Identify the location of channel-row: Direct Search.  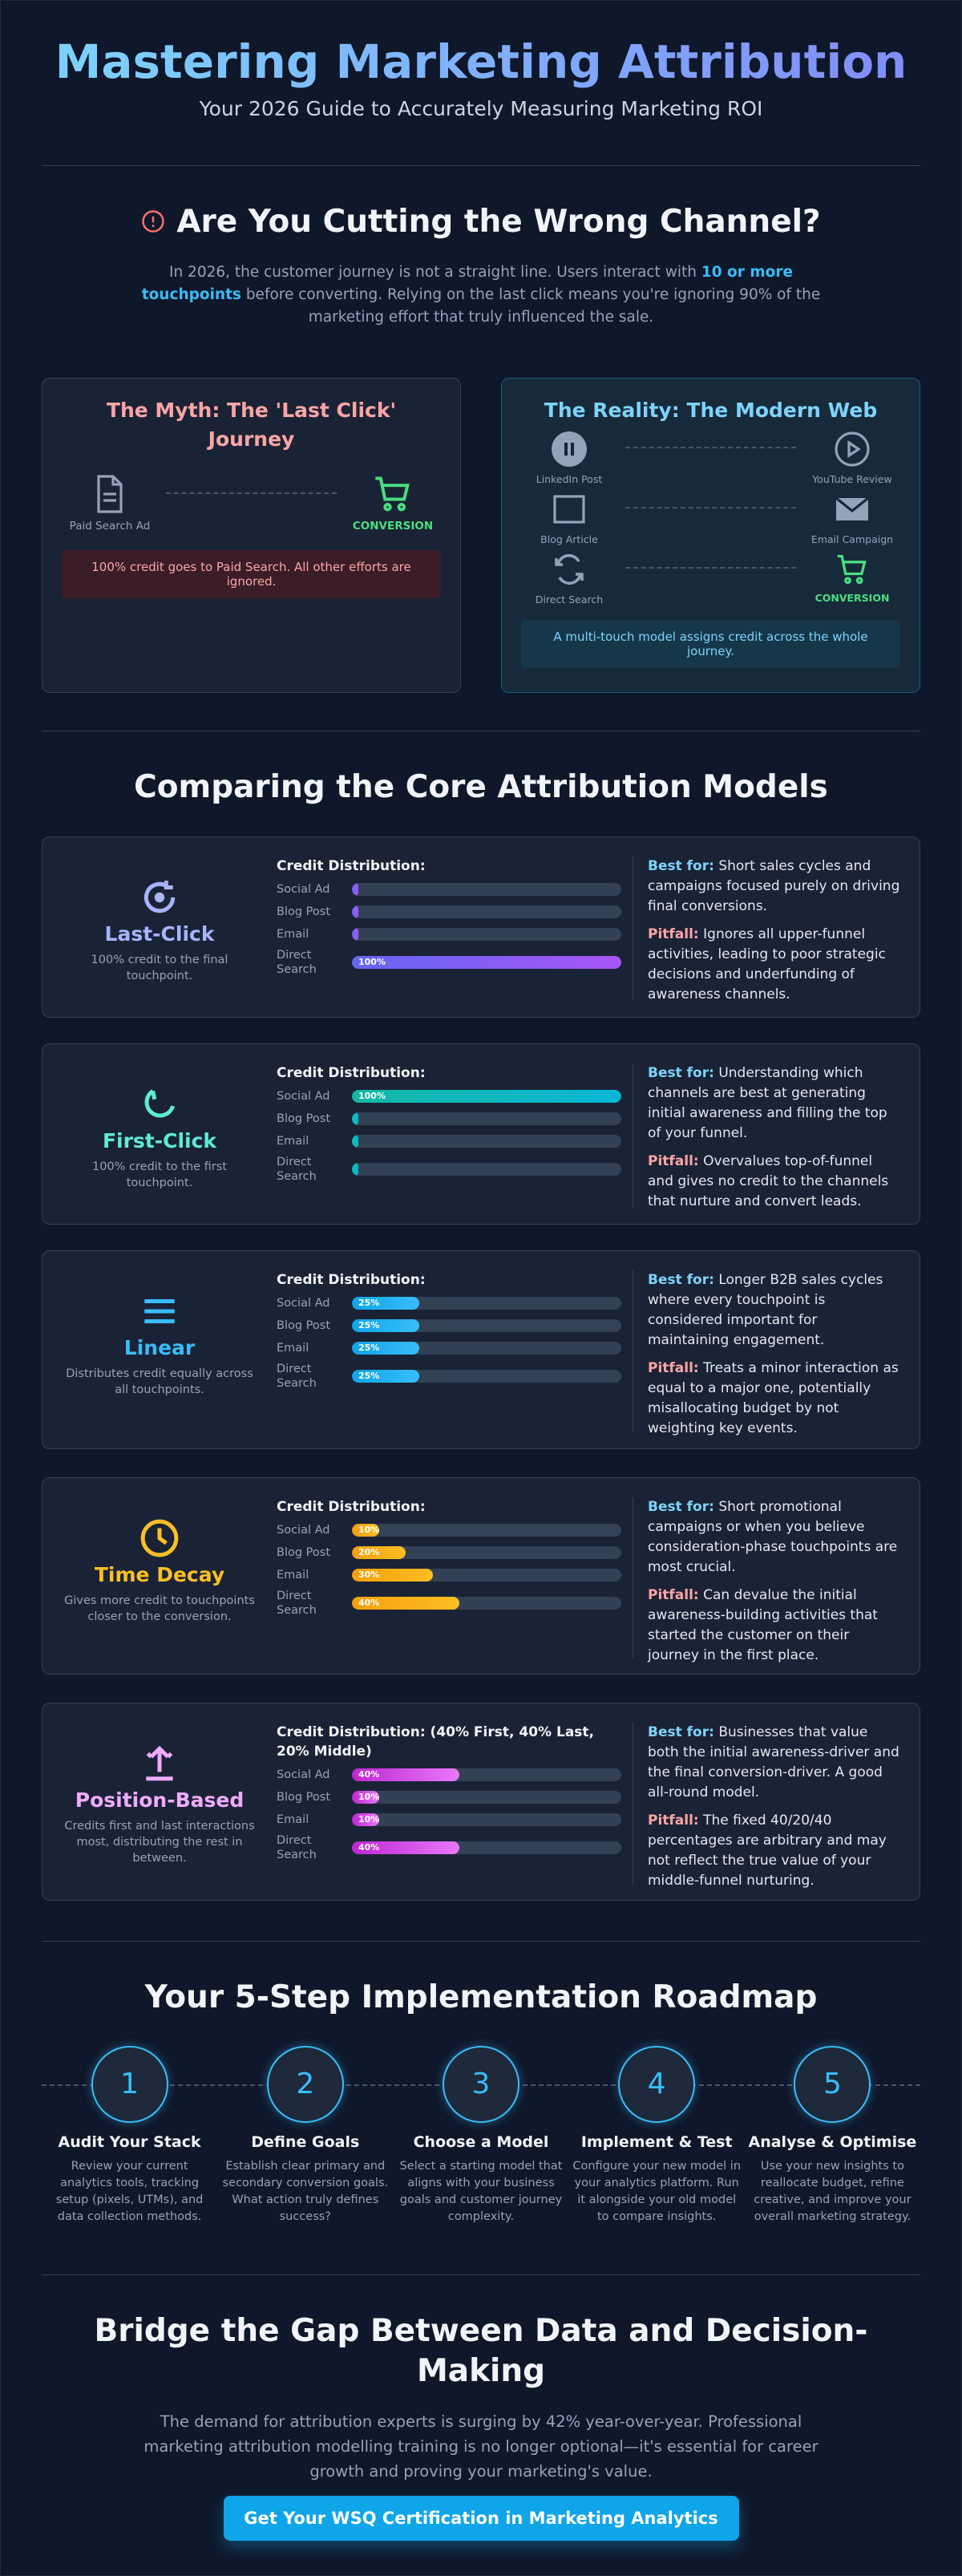
(449, 1169).